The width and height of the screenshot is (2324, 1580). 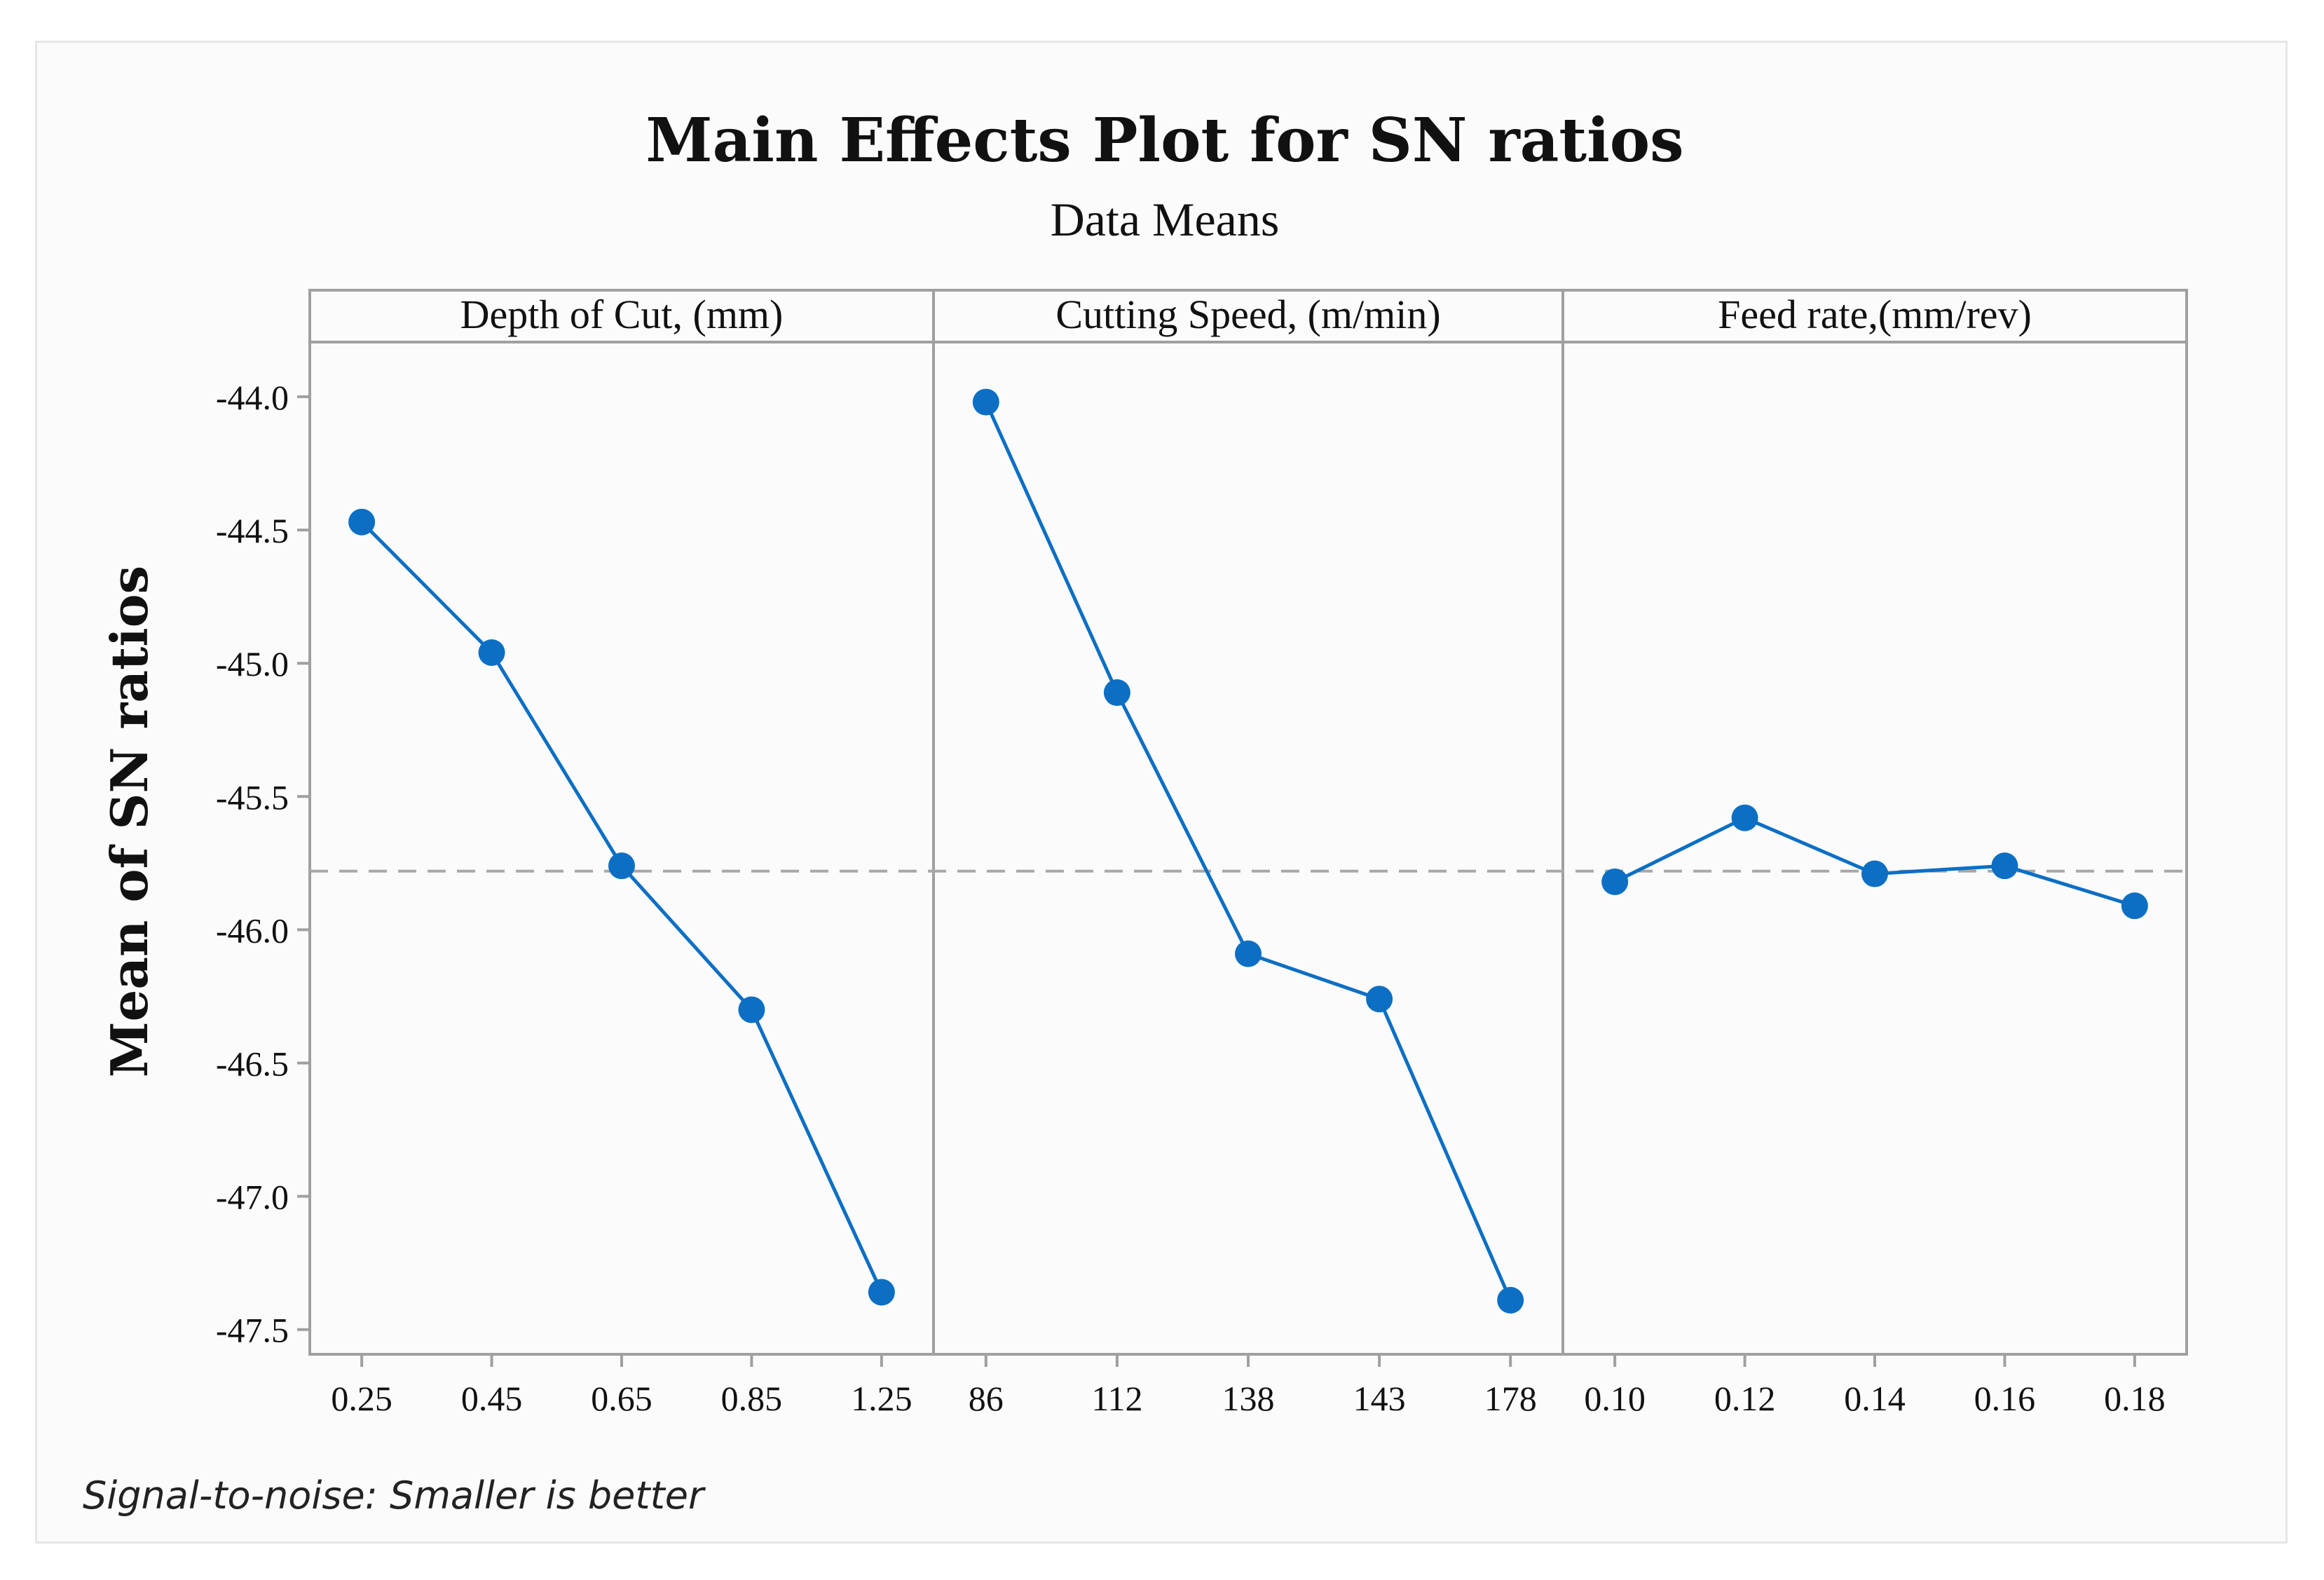 What do you see at coordinates (1116, 1399) in the screenshot?
I see `x-tick-label: 112` at bounding box center [1116, 1399].